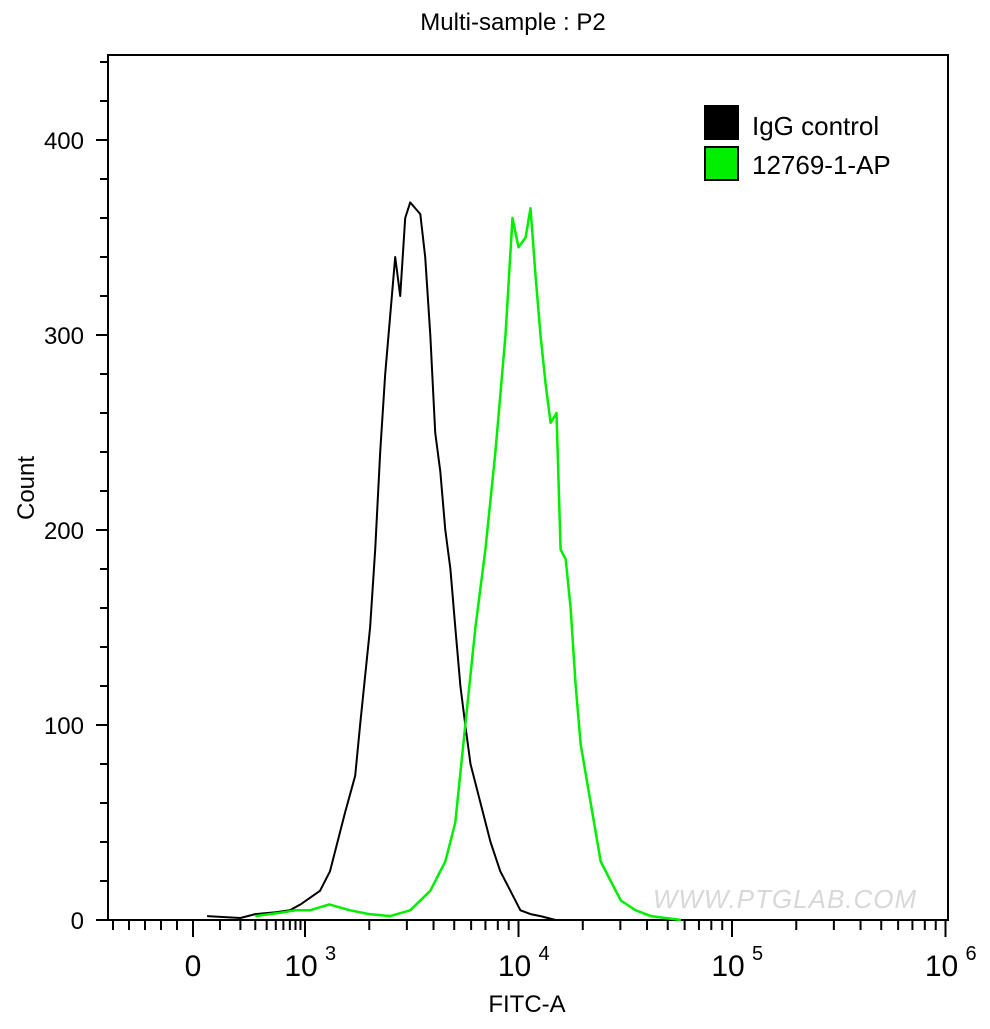 This screenshot has width=990, height=1029. I want to click on legend-label-antibody: 12769-1-AP, so click(821, 165).